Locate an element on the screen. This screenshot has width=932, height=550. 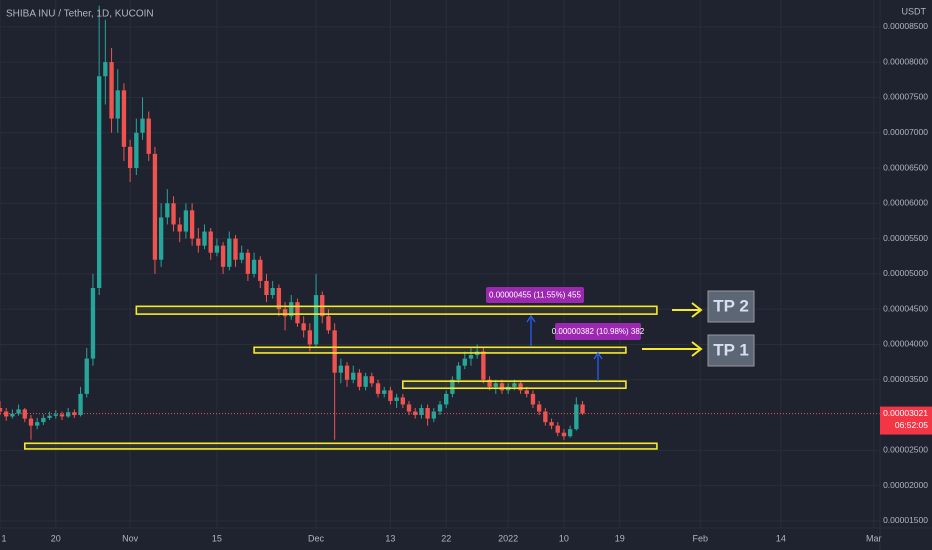
chart-title: SHIBA INU / Tether, 1D, KUCOIN is located at coordinates (80, 14).